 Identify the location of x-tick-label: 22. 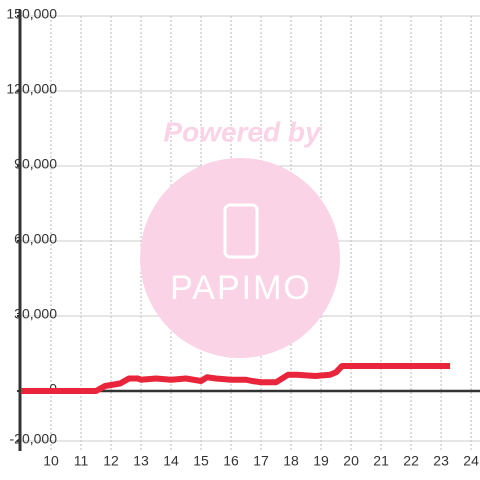
(411, 461).